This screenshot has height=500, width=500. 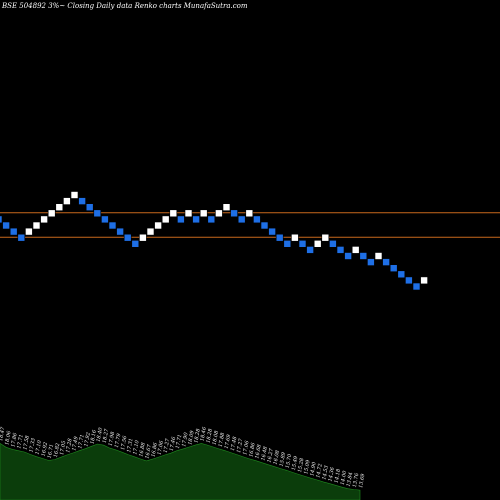 I want to click on volume-label: 16.48, so click(x=264, y=453).